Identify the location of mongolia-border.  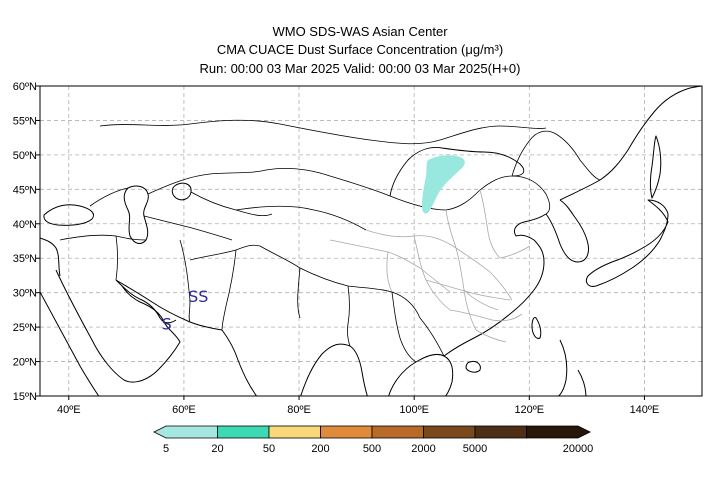
(457, 172).